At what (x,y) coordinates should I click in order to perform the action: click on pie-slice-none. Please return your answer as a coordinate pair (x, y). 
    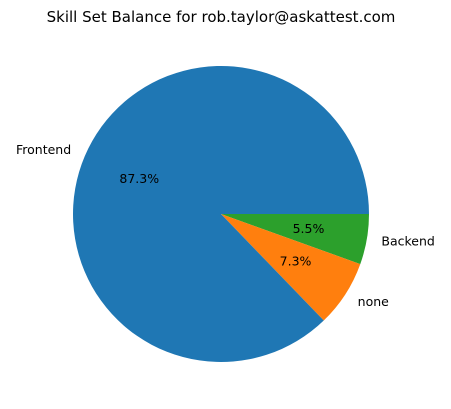
    Looking at the image, I should click on (291, 267).